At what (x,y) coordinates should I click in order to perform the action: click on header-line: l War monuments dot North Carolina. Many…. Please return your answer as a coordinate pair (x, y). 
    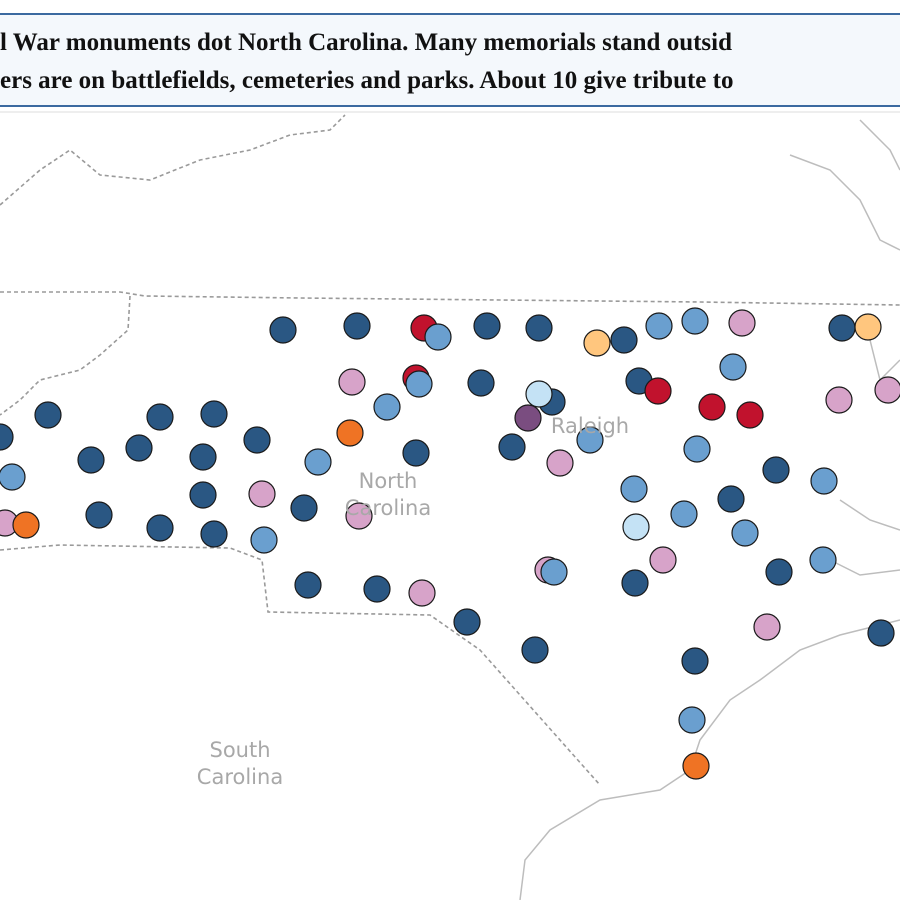
    Looking at the image, I should click on (366, 42).